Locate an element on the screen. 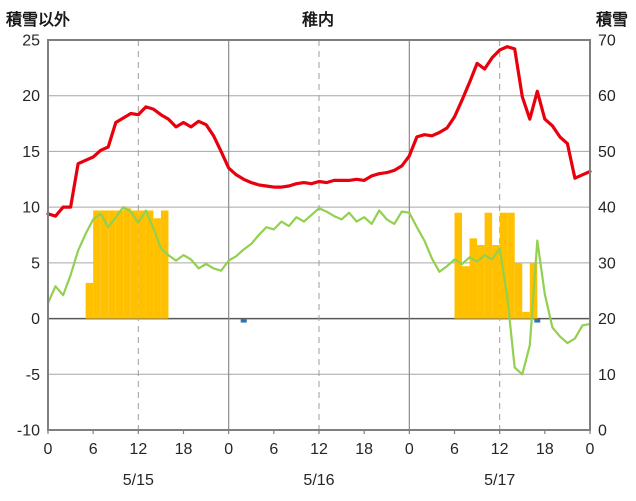  date-label: 5/16 is located at coordinates (318, 480).